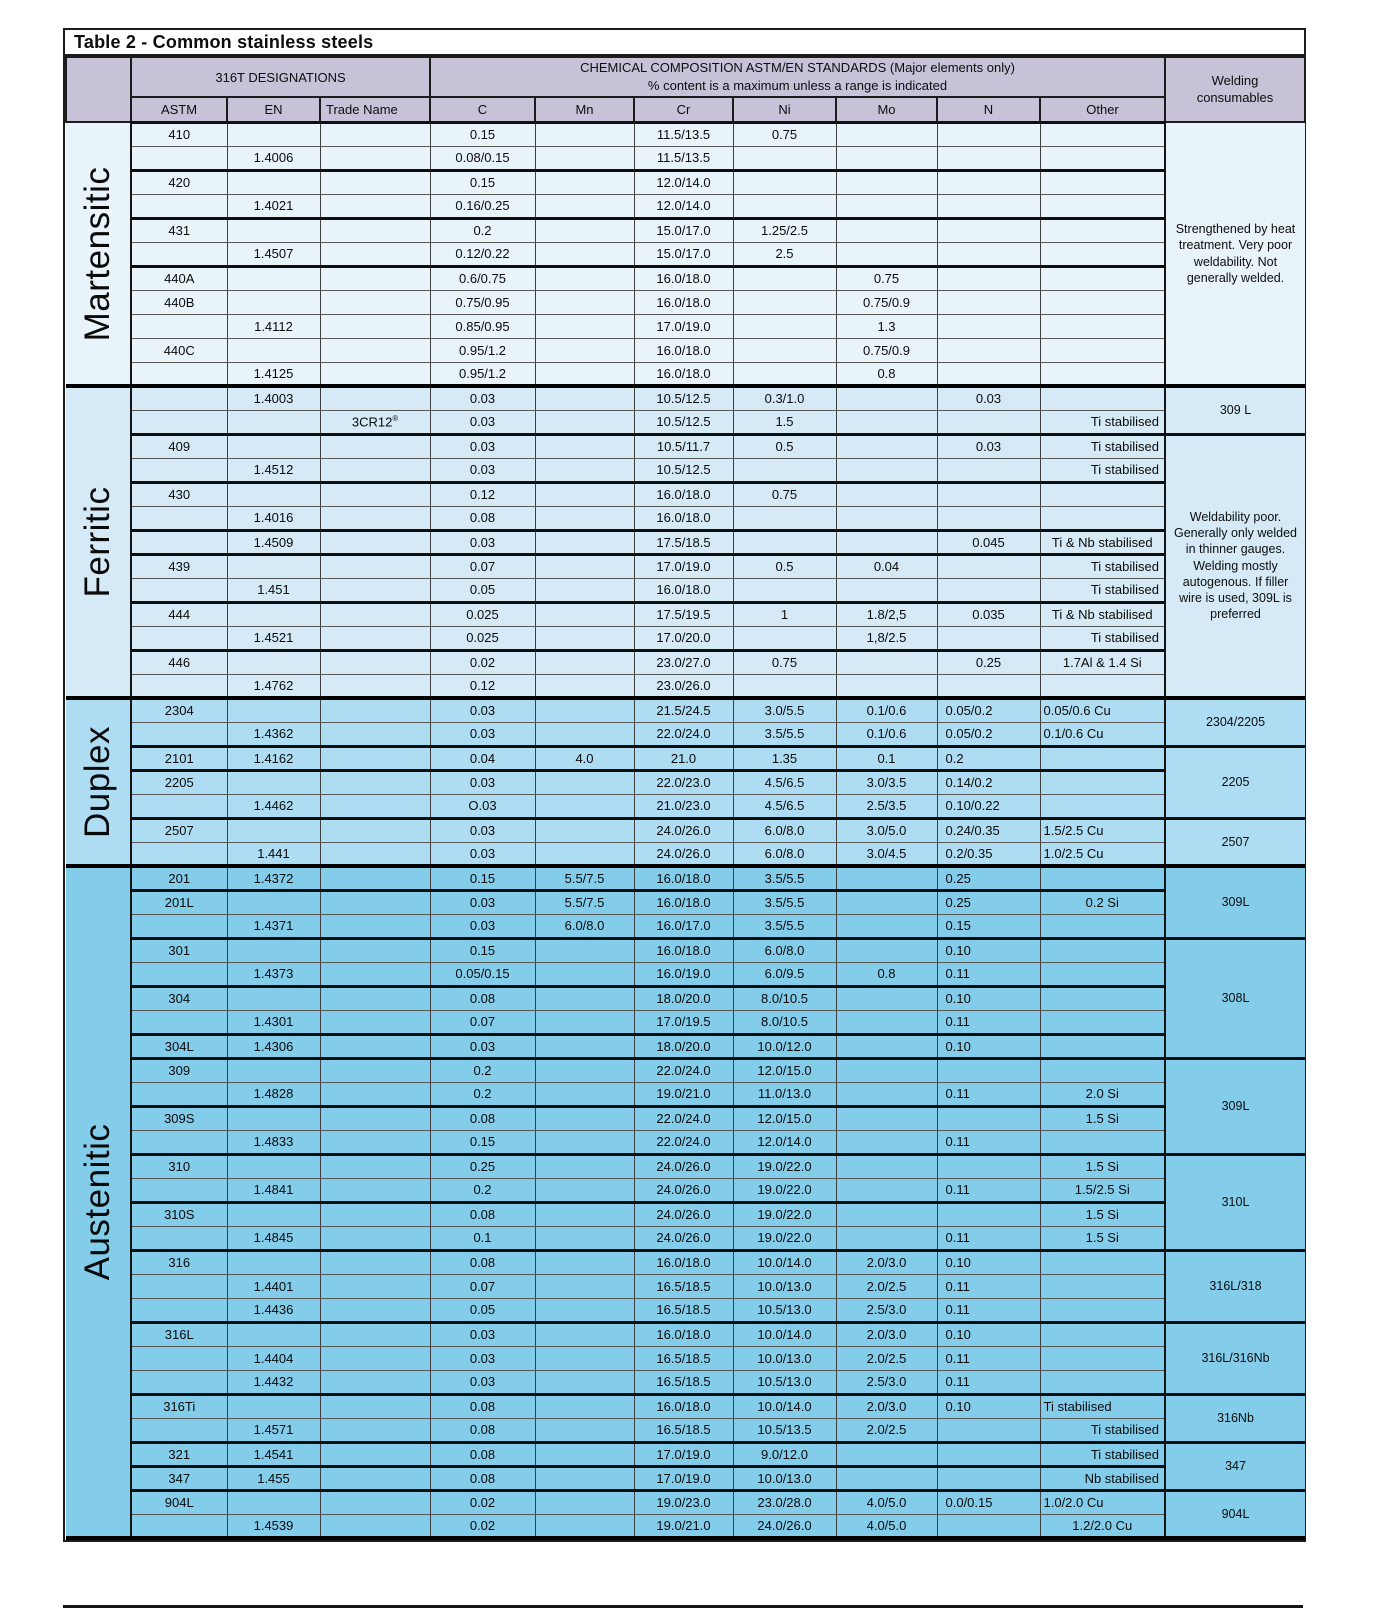 The height and width of the screenshot is (1621, 1400). I want to click on cell-cr: 19.0/21.0, so click(683, 1095).